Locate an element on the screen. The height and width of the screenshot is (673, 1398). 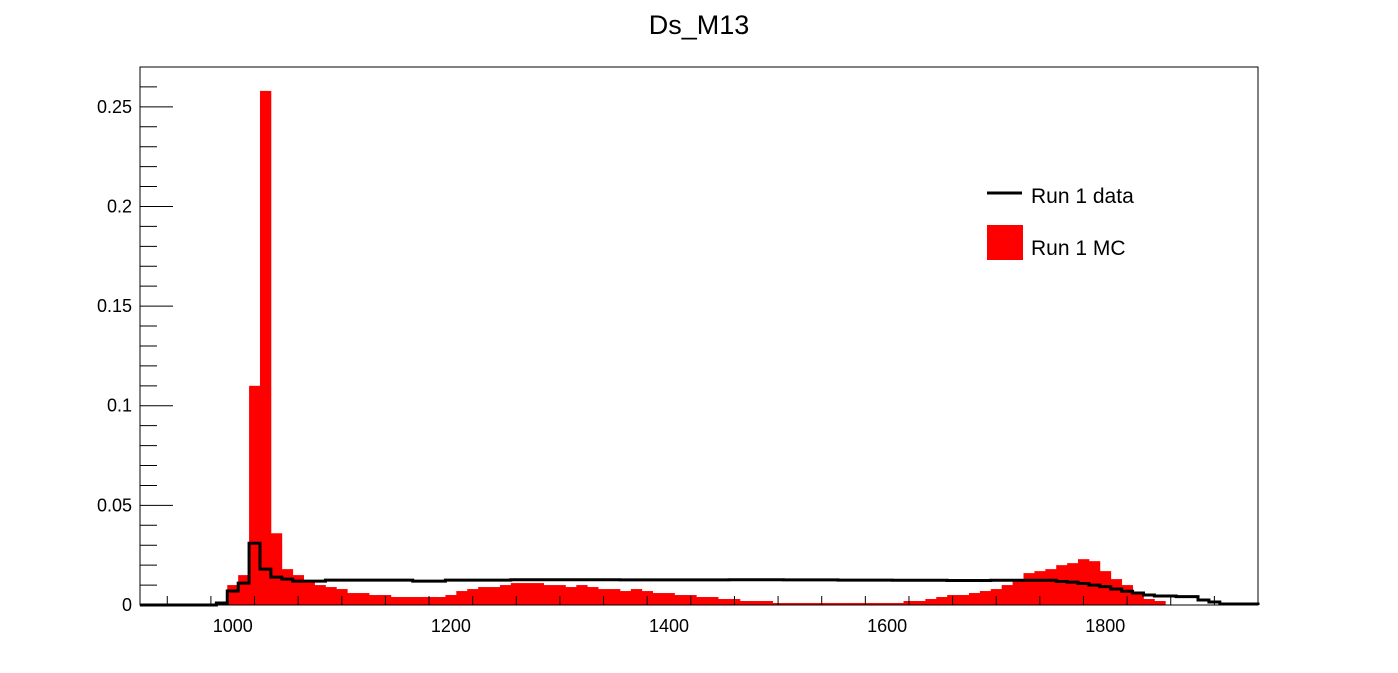
x-tick-label: 1000 is located at coordinates (233, 626).